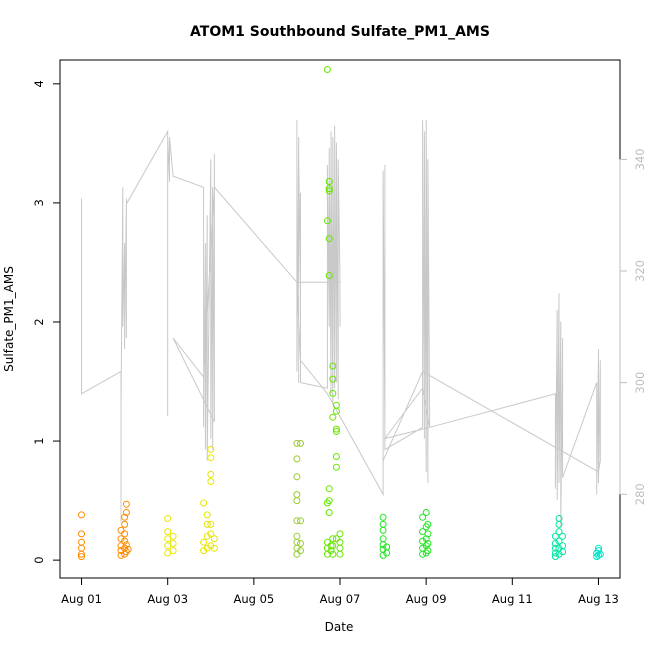 The height and width of the screenshot is (650, 650). What do you see at coordinates (167, 599) in the screenshot?
I see `x-tick-label: Aug 03` at bounding box center [167, 599].